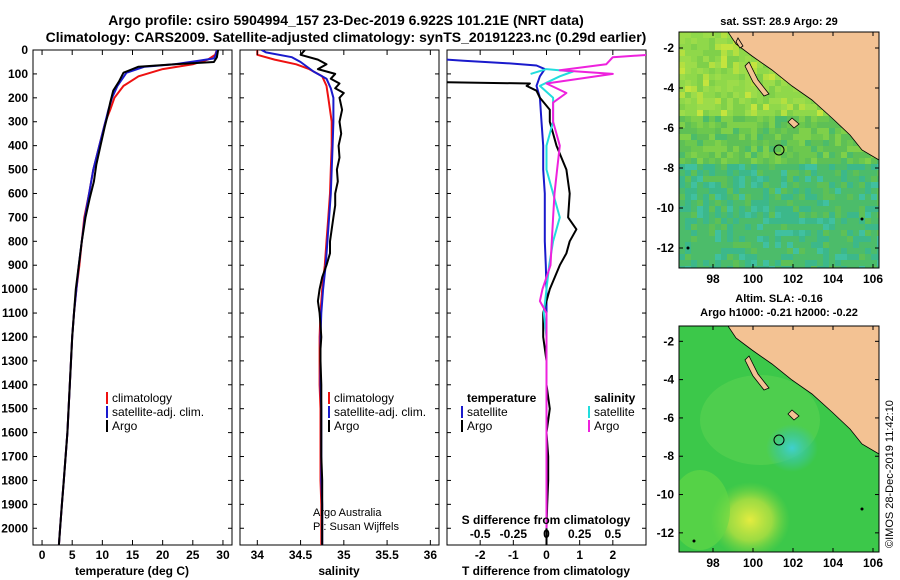 This screenshot has height=580, width=900. What do you see at coordinates (779, 439) in the screenshot?
I see `sla-map` at bounding box center [779, 439].